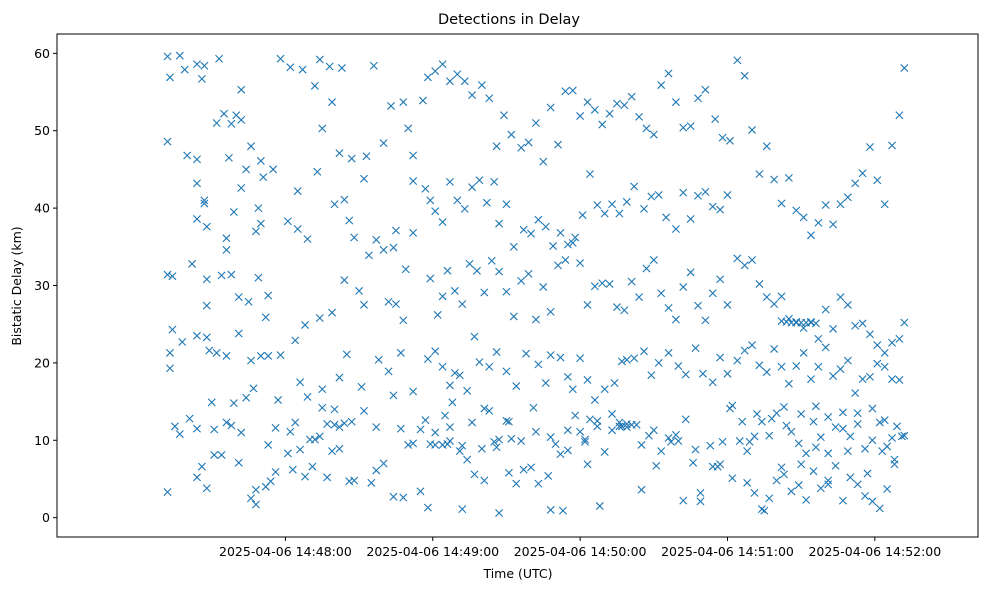  Describe the element at coordinates (45, 285) in the screenshot. I see `y-axis-ticks: 0 10 20 30 40 50 60` at that location.